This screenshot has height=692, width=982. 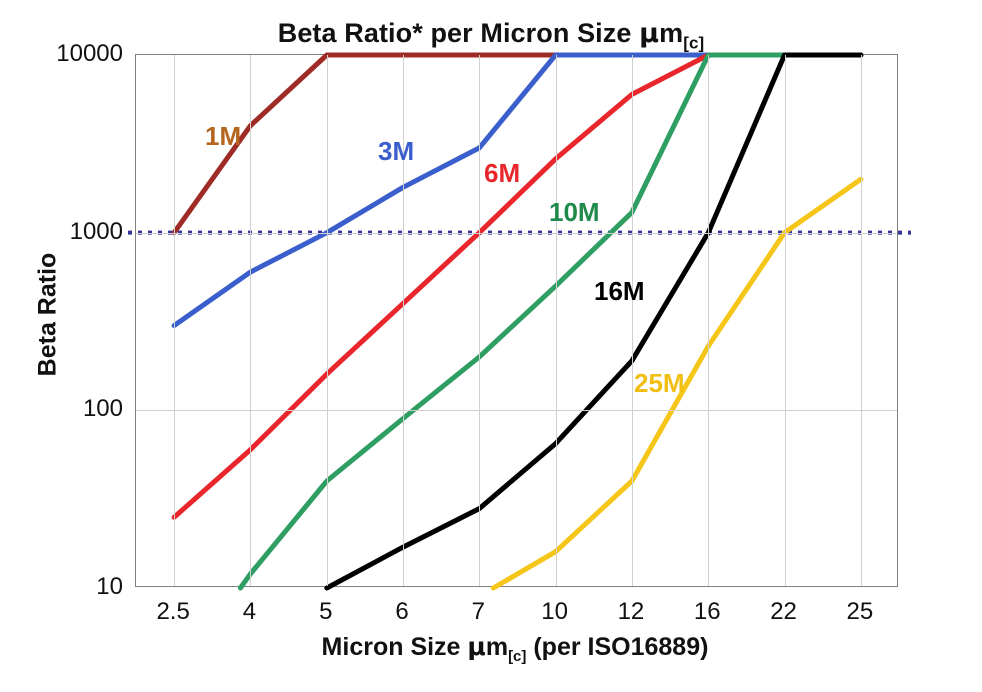 What do you see at coordinates (554, 611) in the screenshot?
I see `x-tick-label: 10` at bounding box center [554, 611].